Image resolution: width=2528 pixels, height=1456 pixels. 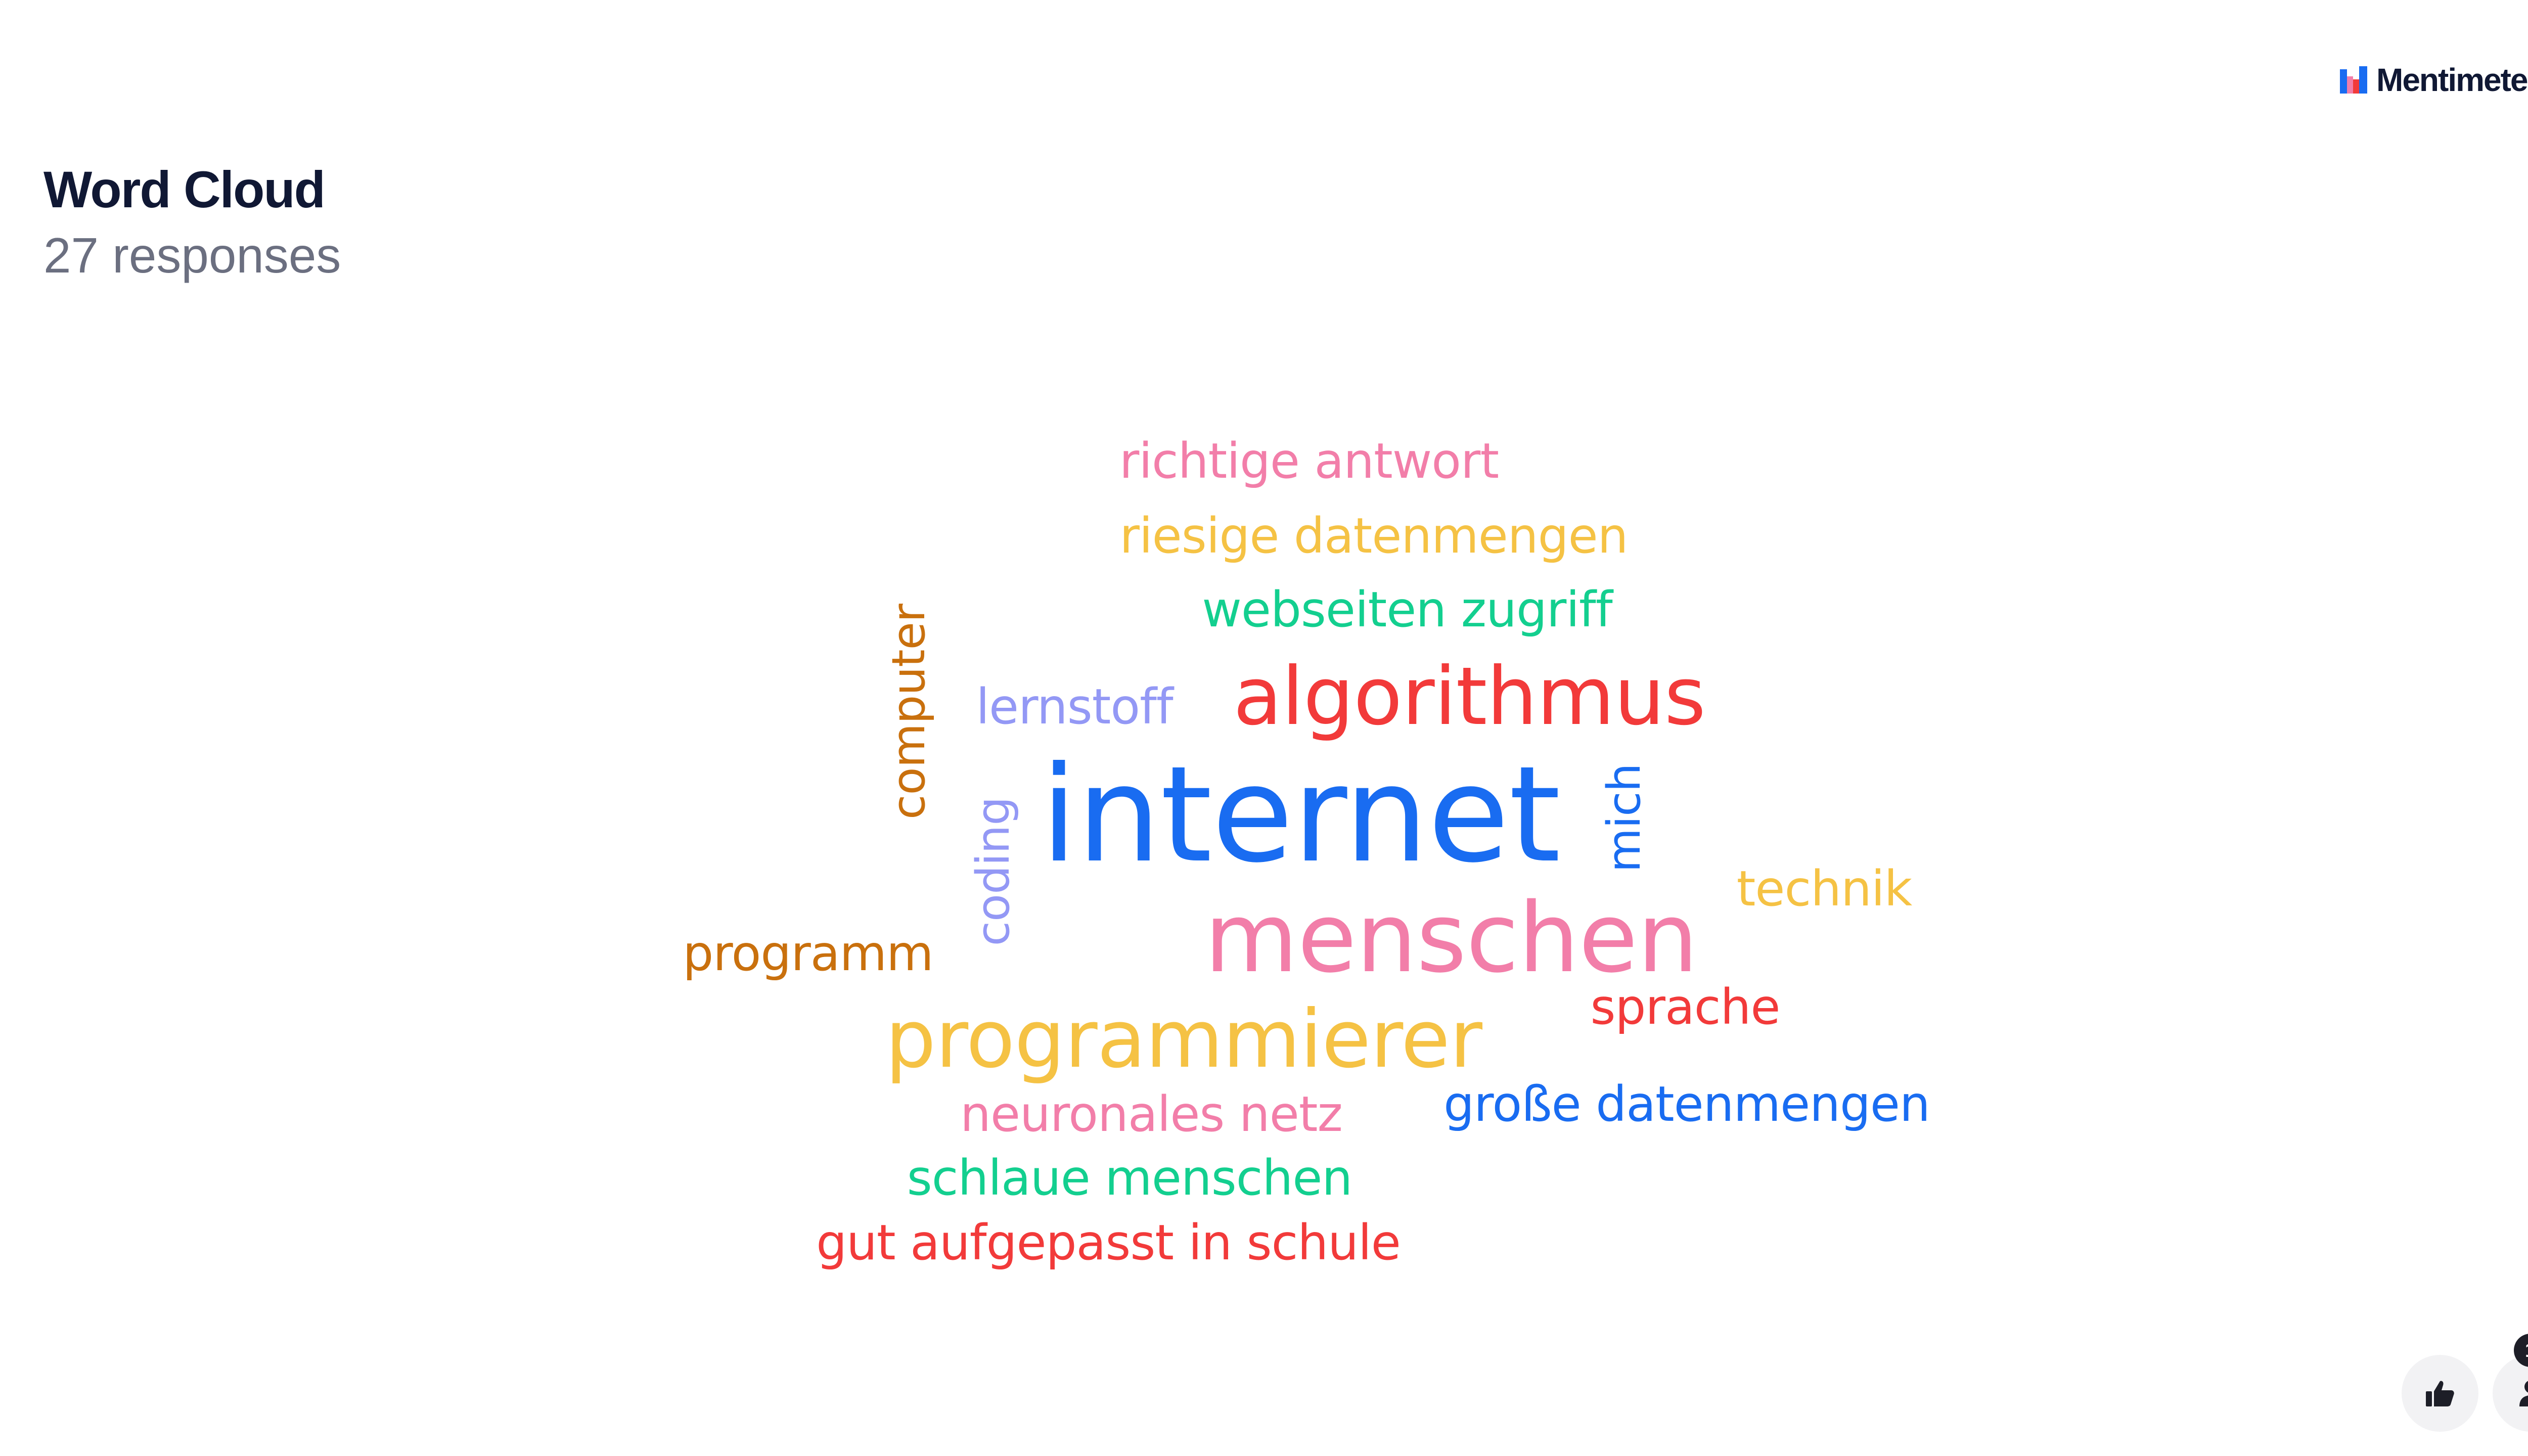 I want to click on word-cloud-word: lernstoff, so click(x=1075, y=706).